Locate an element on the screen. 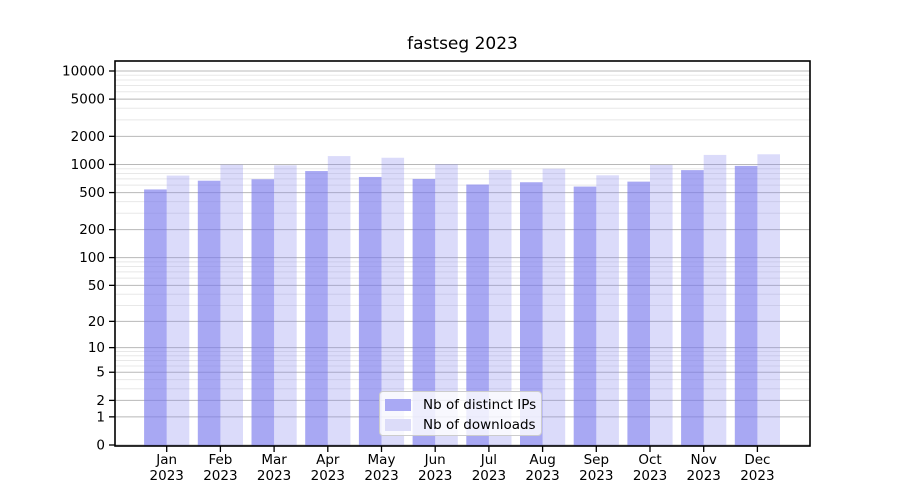 This screenshot has width=900, height=500. x-tick-label-month: Feb is located at coordinates (220, 460).